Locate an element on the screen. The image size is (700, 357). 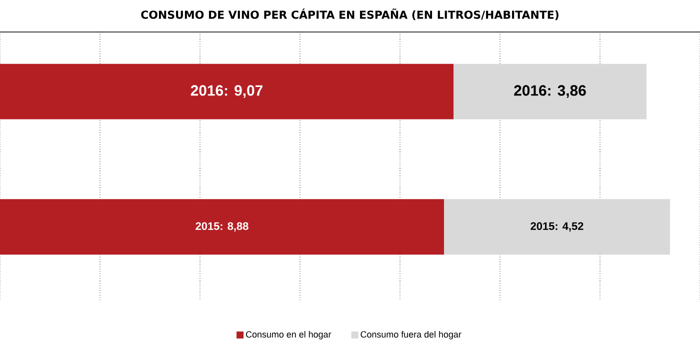
data-label: 2015: 4,52 is located at coordinates (557, 227).